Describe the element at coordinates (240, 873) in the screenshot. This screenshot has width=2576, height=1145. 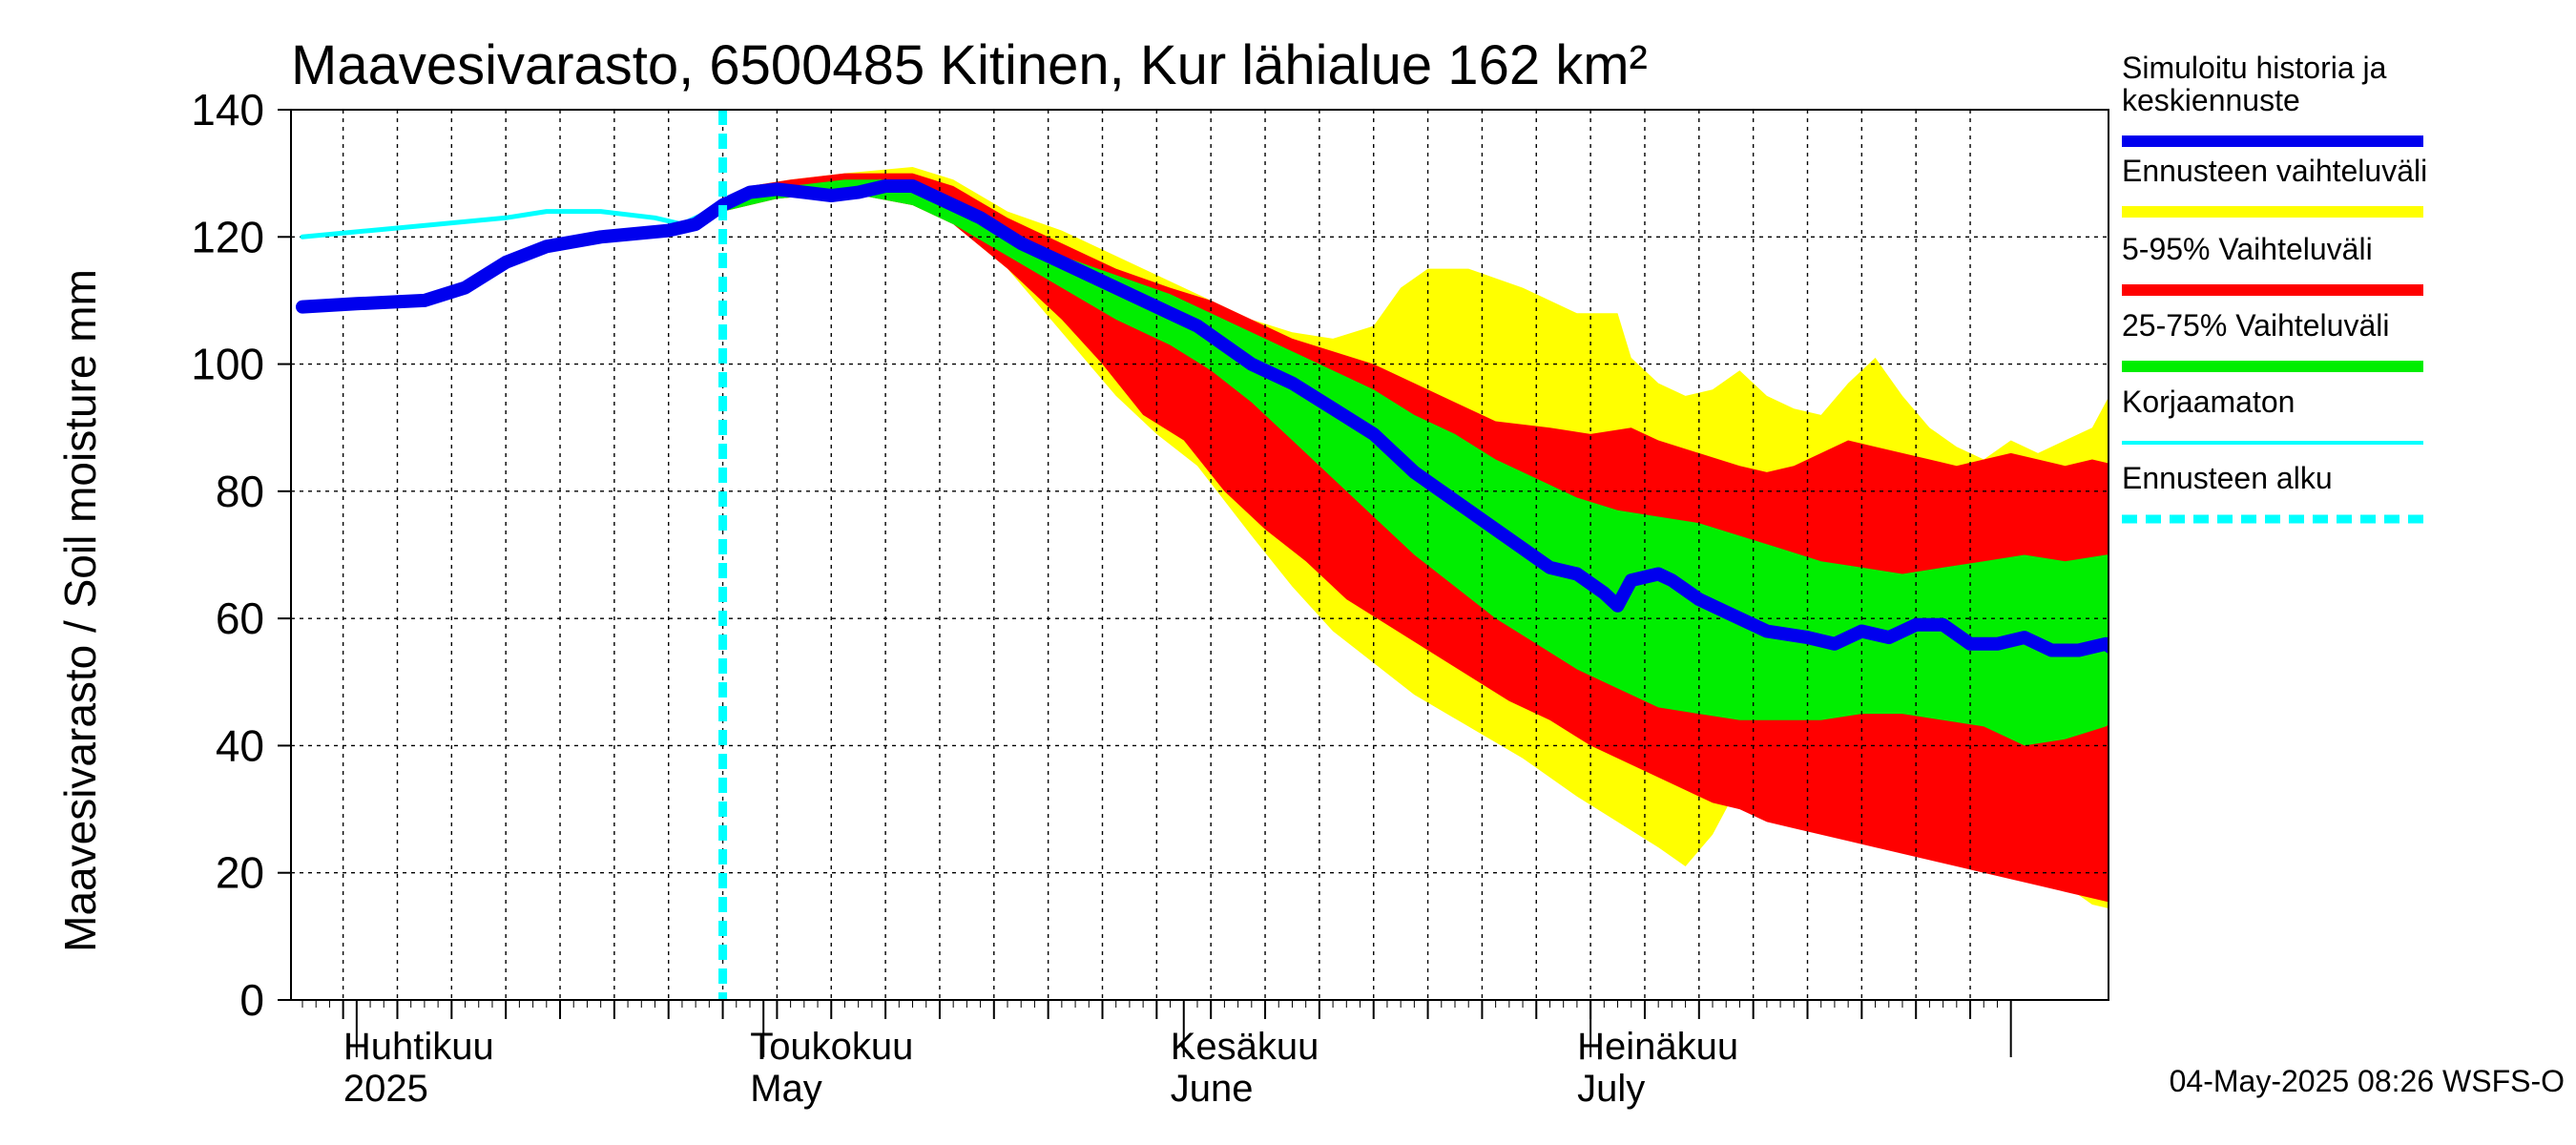
I see `y-tick-label-20: 20` at that location.